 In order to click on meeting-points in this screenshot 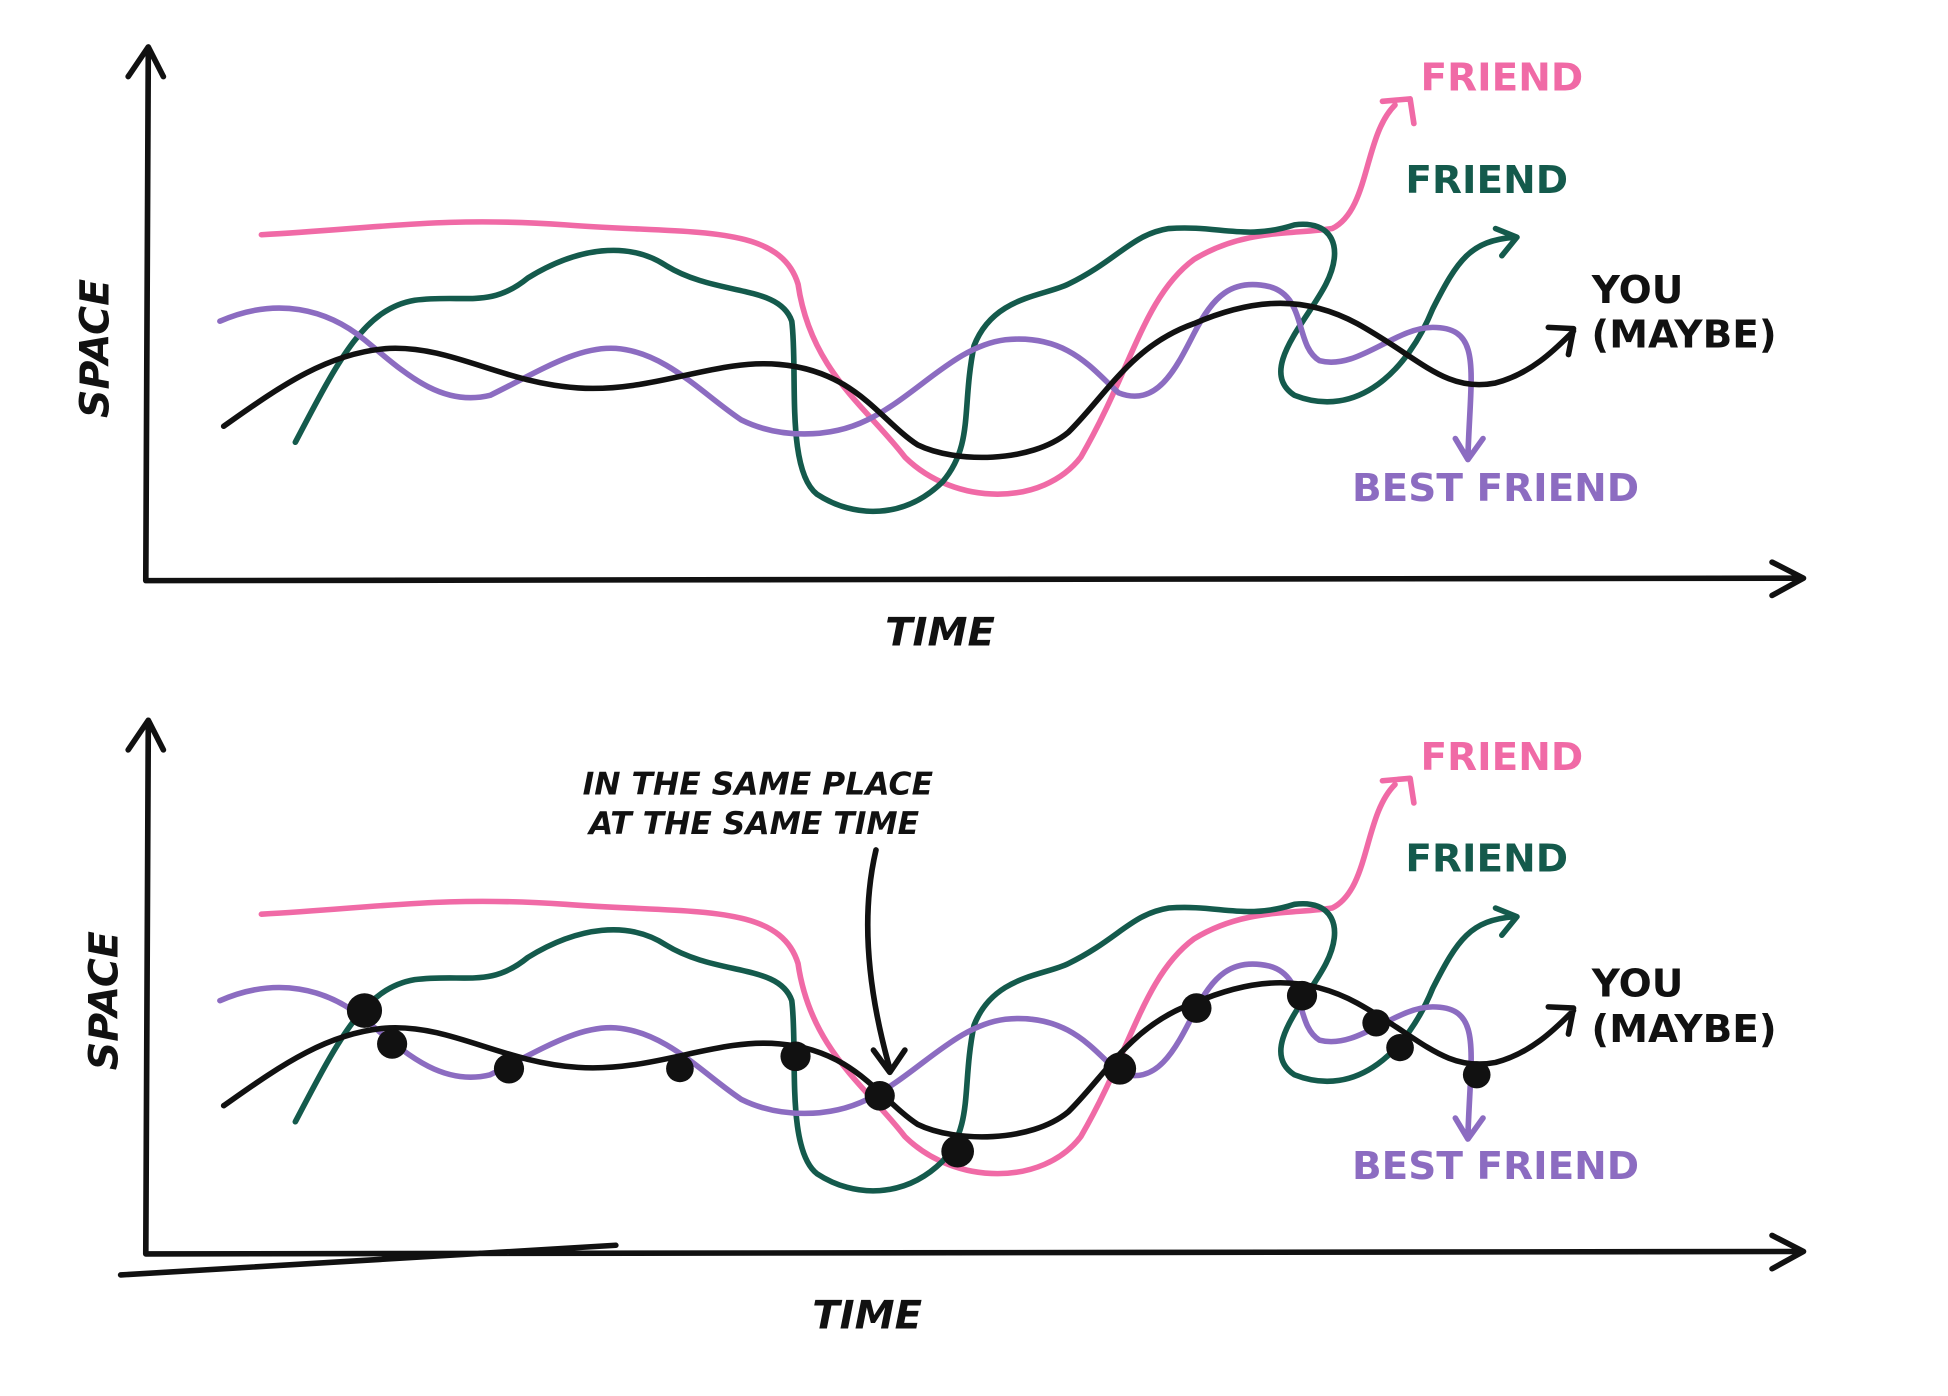, I will do `click(918, 1074)`.